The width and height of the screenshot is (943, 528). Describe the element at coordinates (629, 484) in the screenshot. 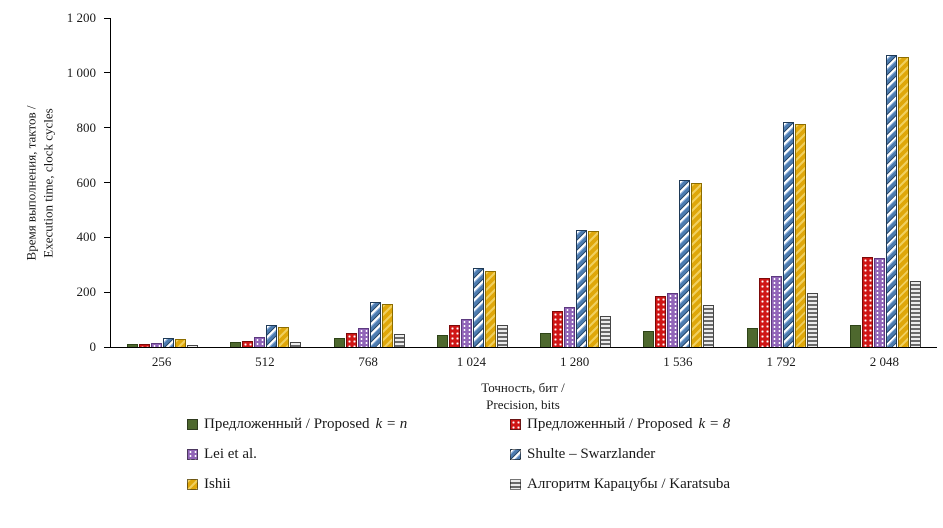

I see `legend-label: Алгоритм Карацубы / Karatsuba` at that location.